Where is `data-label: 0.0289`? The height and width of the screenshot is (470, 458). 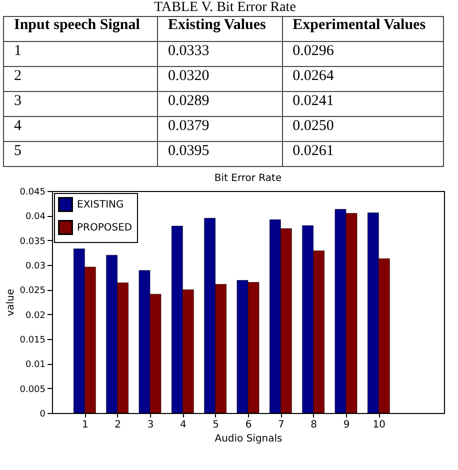
data-label: 0.0289 is located at coordinates (219, 104).